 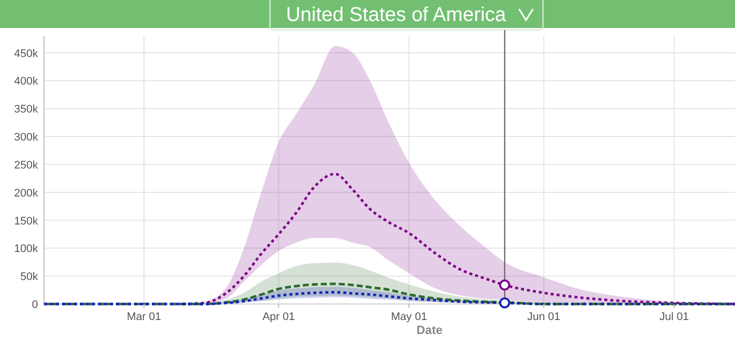 What do you see at coordinates (26, 221) in the screenshot?
I see `y-tick-label: 150k` at bounding box center [26, 221].